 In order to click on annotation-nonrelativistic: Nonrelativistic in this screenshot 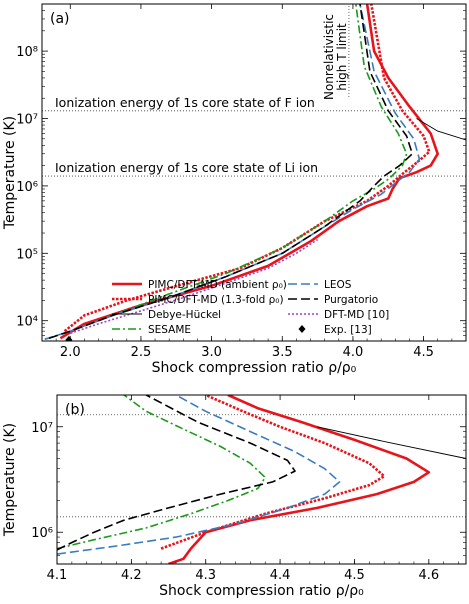, I will do `click(329, 57)`.